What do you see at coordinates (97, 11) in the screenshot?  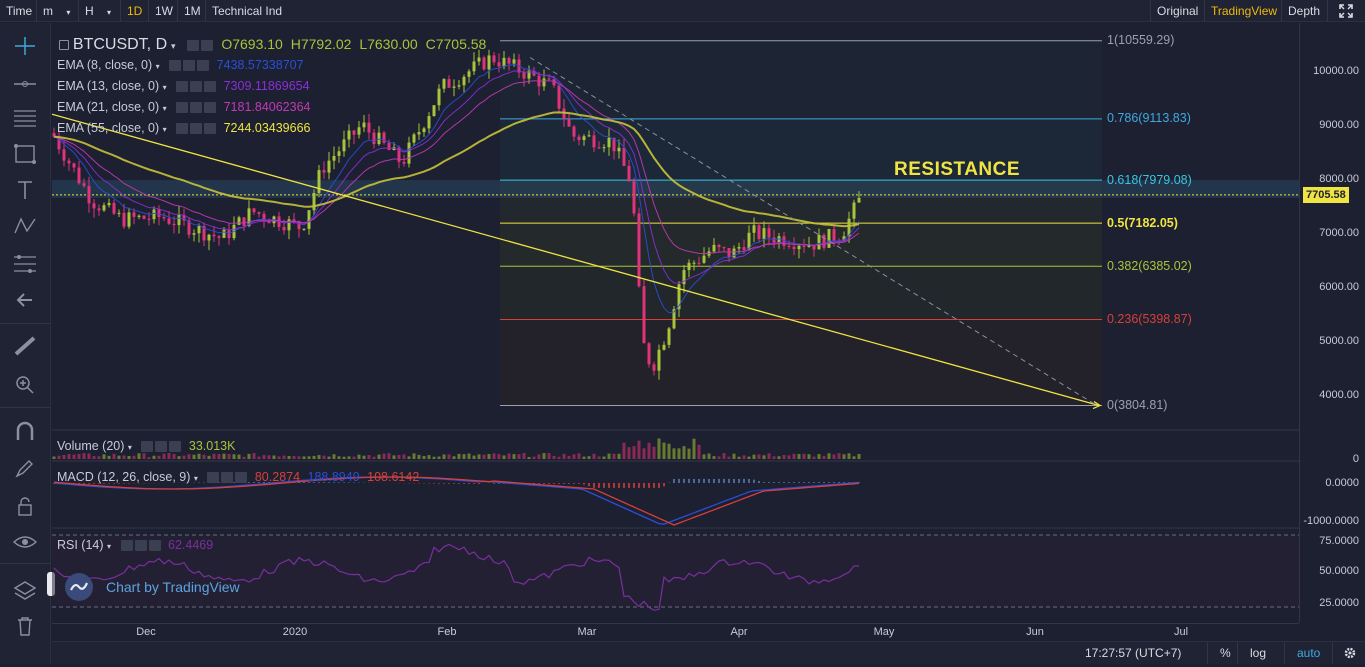 I see `interval-hour-dropdown: H ▾` at bounding box center [97, 11].